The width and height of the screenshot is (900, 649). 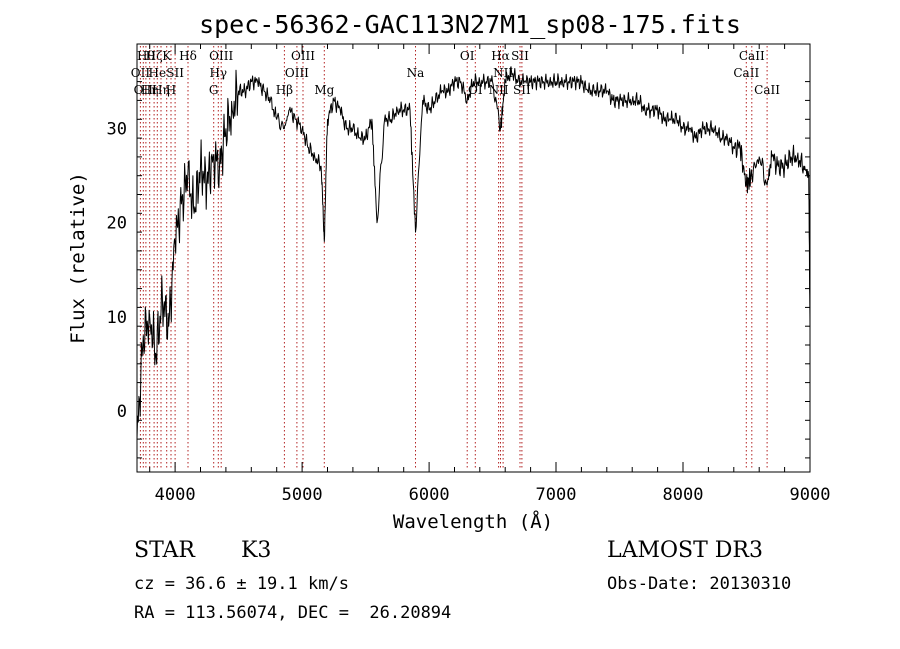 I want to click on line-label: K, so click(x=167, y=56).